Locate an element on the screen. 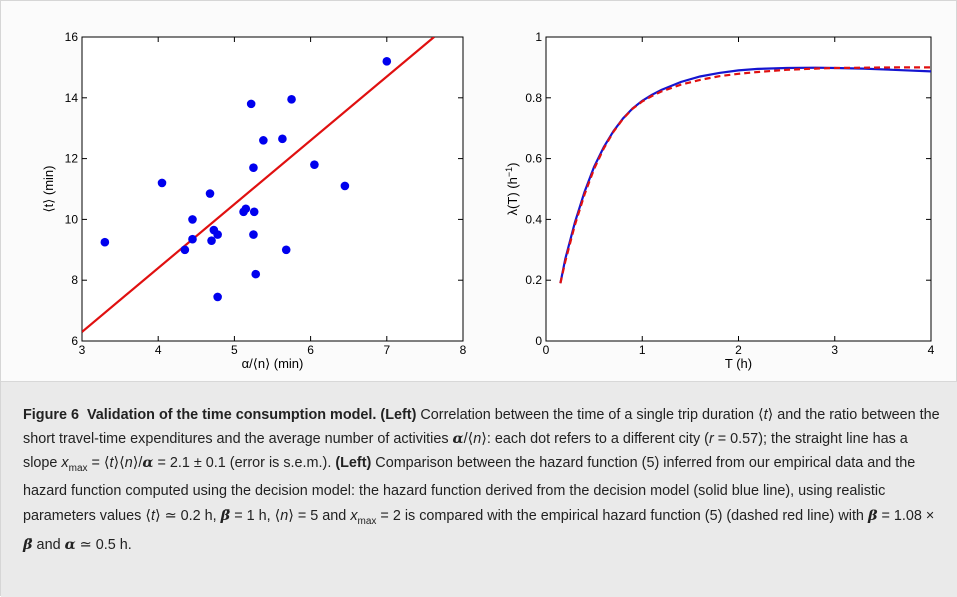  figure-label: Figure 6 is located at coordinates (51, 415).